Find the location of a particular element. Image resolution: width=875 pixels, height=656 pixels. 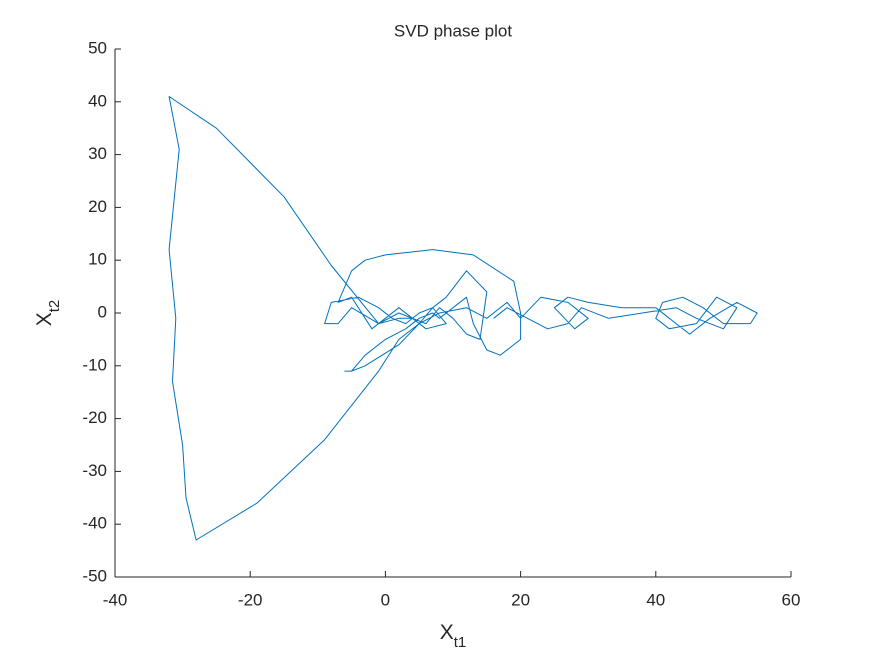

y-tick-label: 20 is located at coordinates (97, 206).